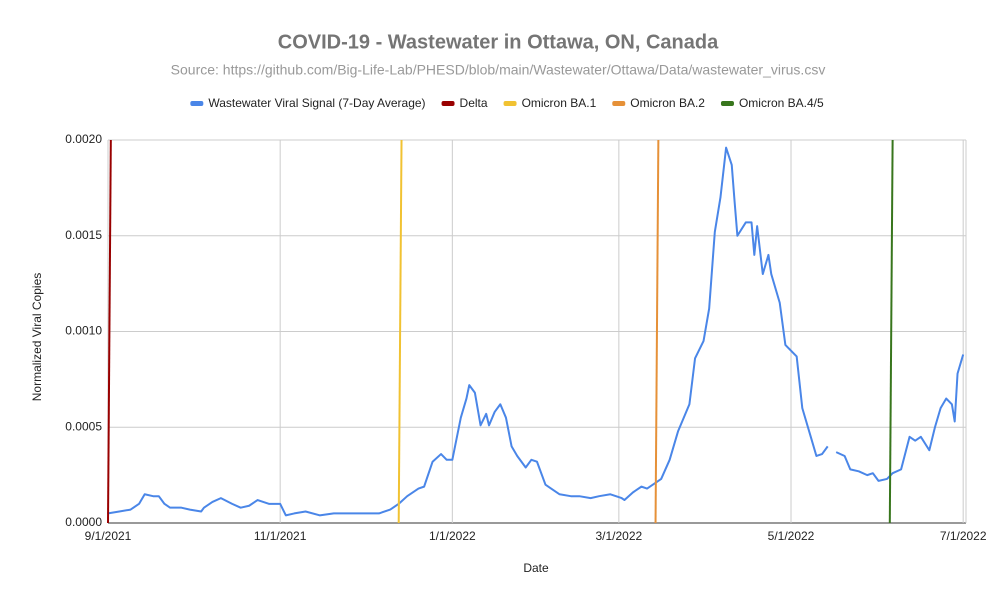  I want to click on x-axis-label: Date, so click(536, 568).